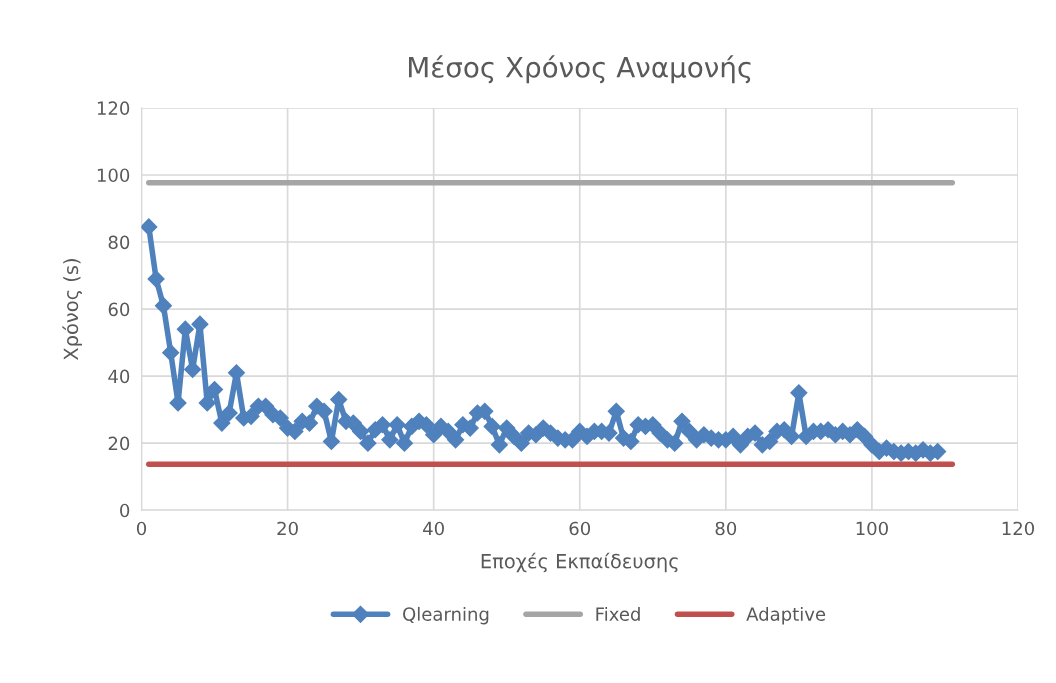  I want to click on y-tick-label: 0, so click(125, 510).